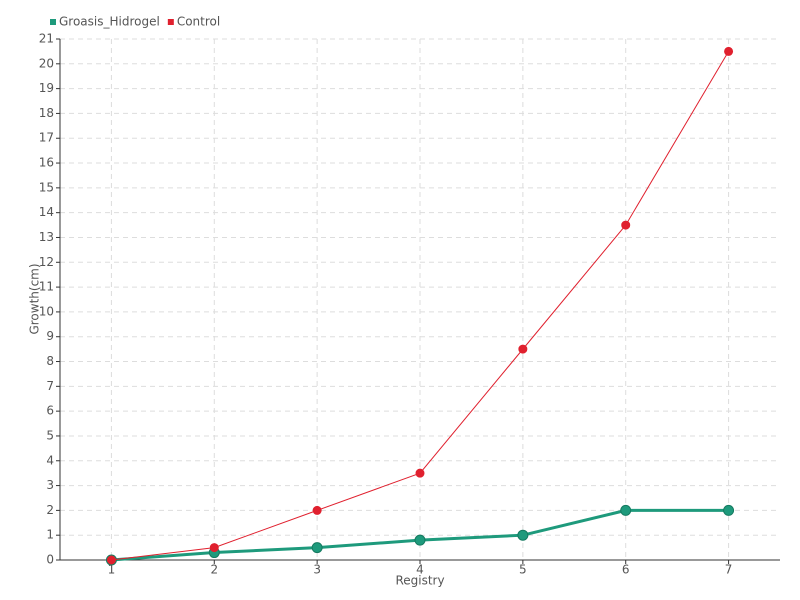  What do you see at coordinates (46, 113) in the screenshot?
I see `y-tick-label: 18` at bounding box center [46, 113].